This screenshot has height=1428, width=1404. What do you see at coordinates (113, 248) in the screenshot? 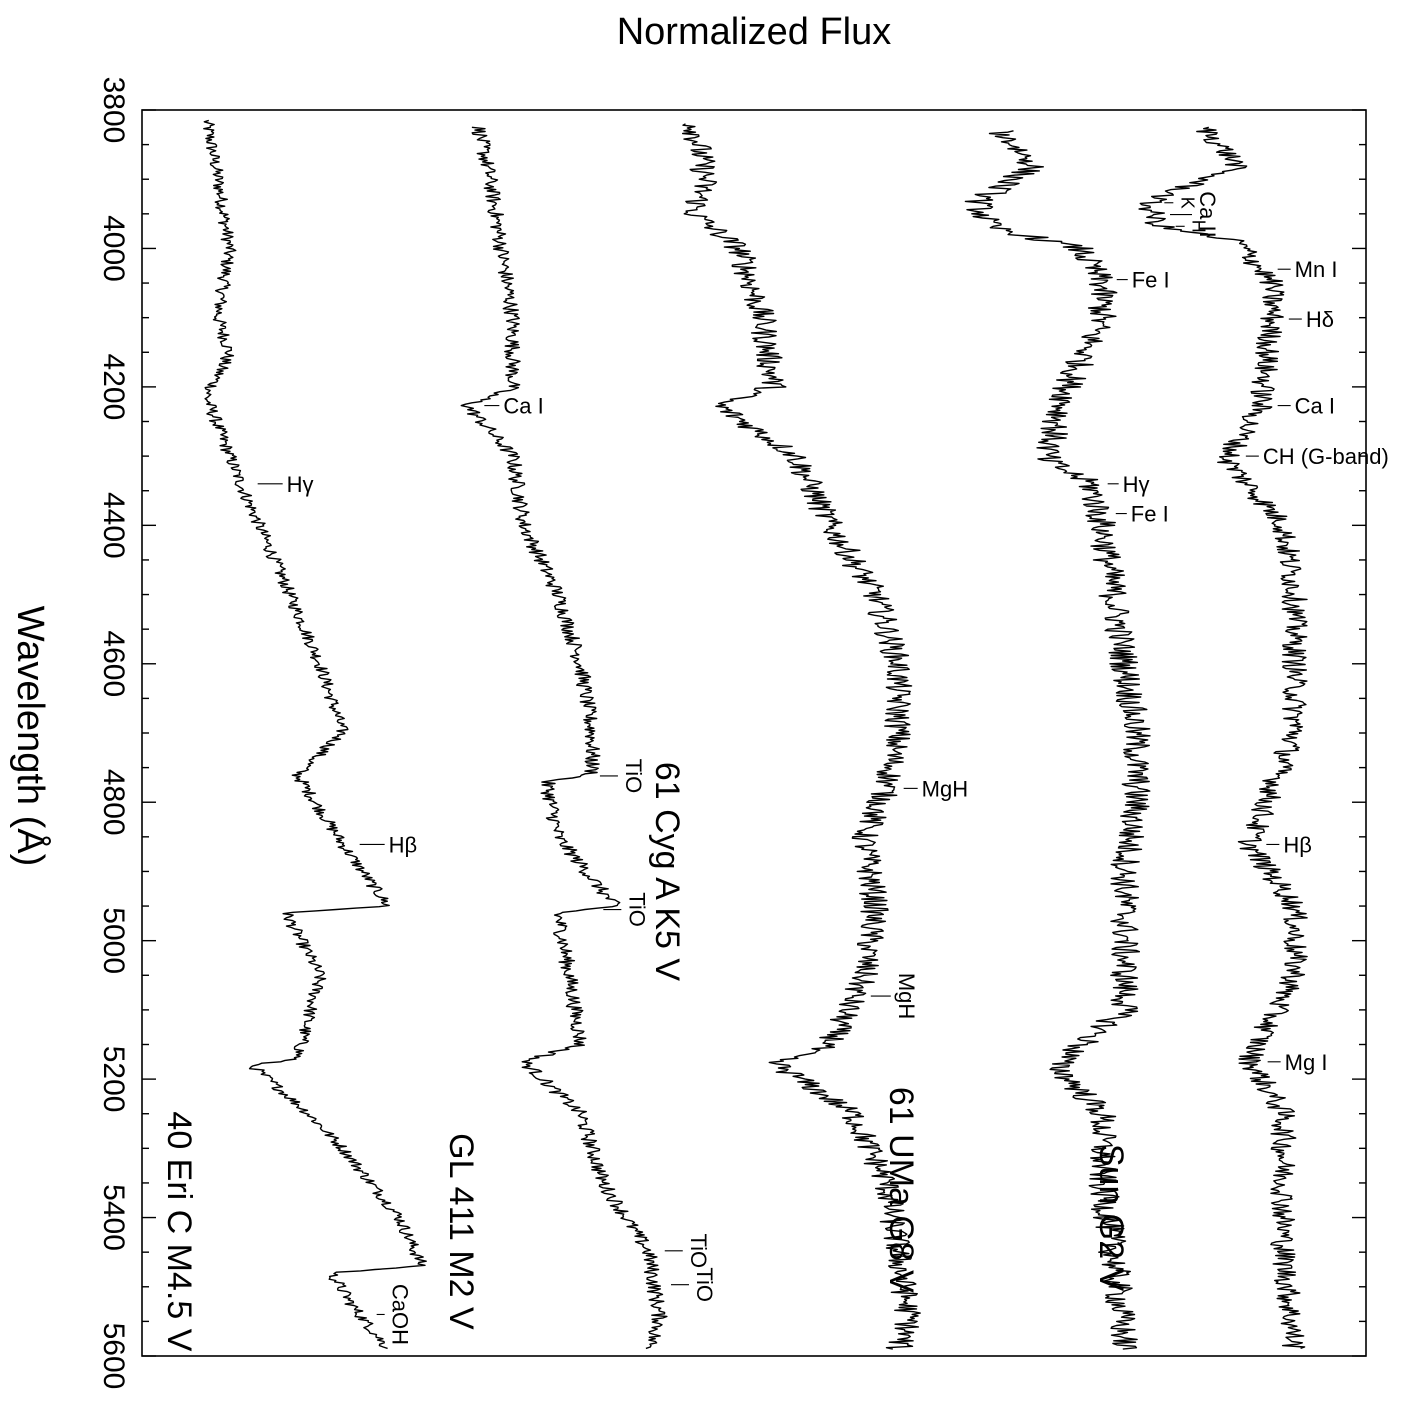
I see `y-tick-label: 4000` at bounding box center [113, 248].